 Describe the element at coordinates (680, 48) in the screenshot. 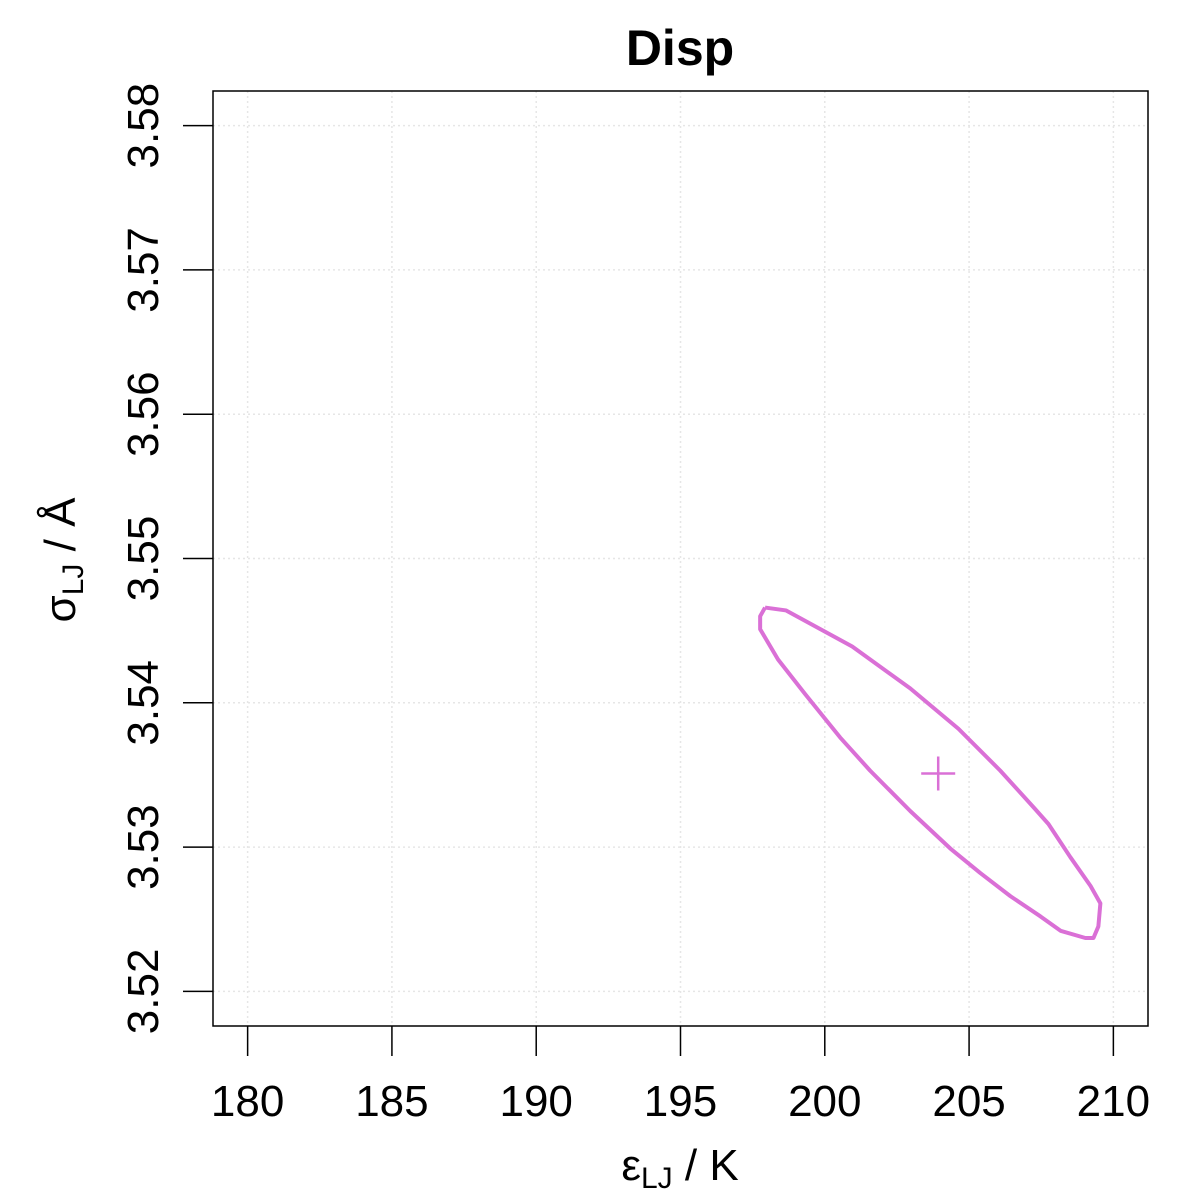

I see `chart-title: Disp` at that location.